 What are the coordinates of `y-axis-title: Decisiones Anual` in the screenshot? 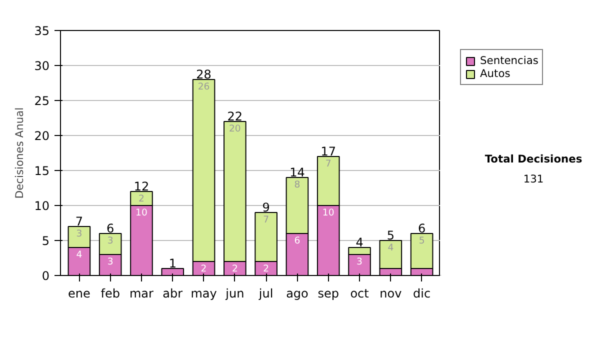 It's located at (19, 153).